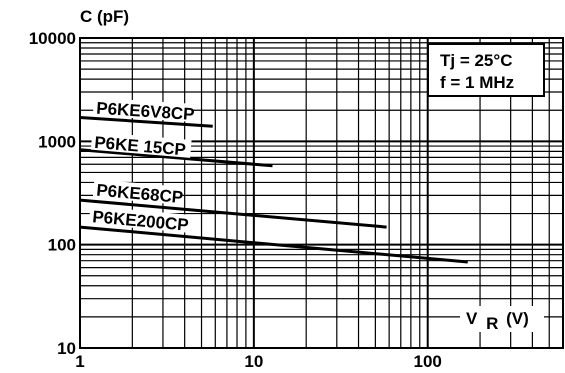 The height and width of the screenshot is (373, 565). I want to click on condition-temperature: Tj = 25°C, so click(476, 60).